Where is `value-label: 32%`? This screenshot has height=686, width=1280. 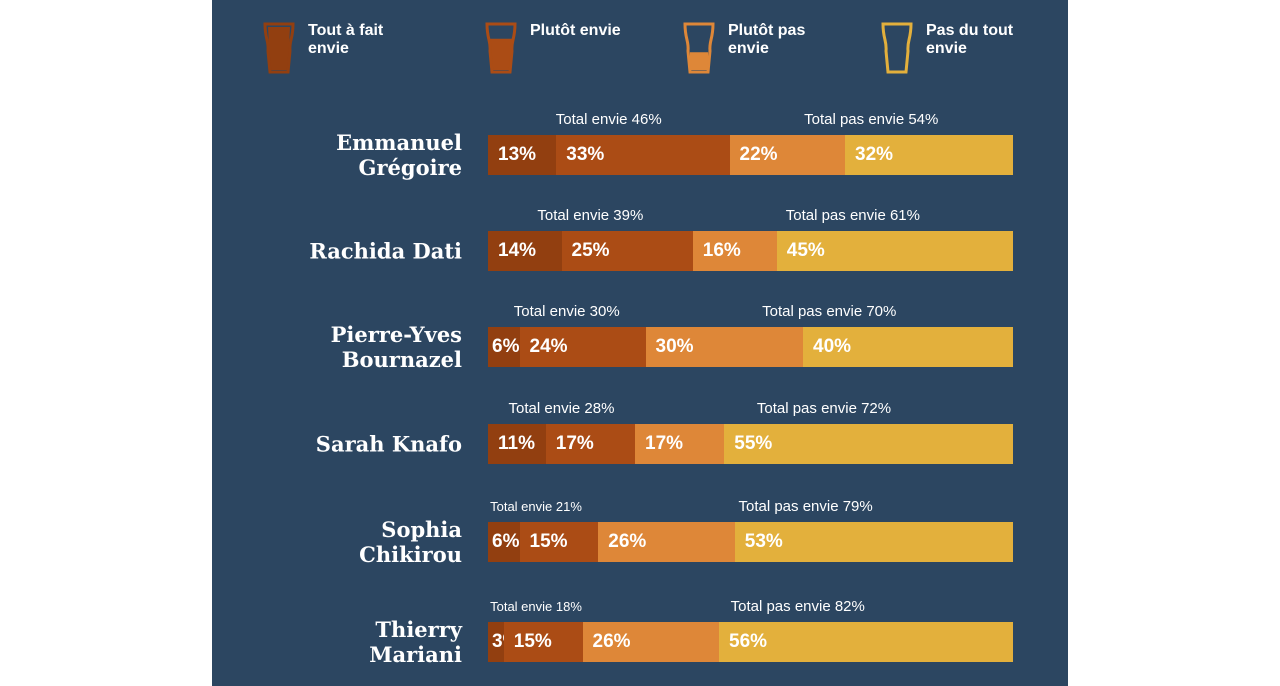 value-label: 32% is located at coordinates (874, 154).